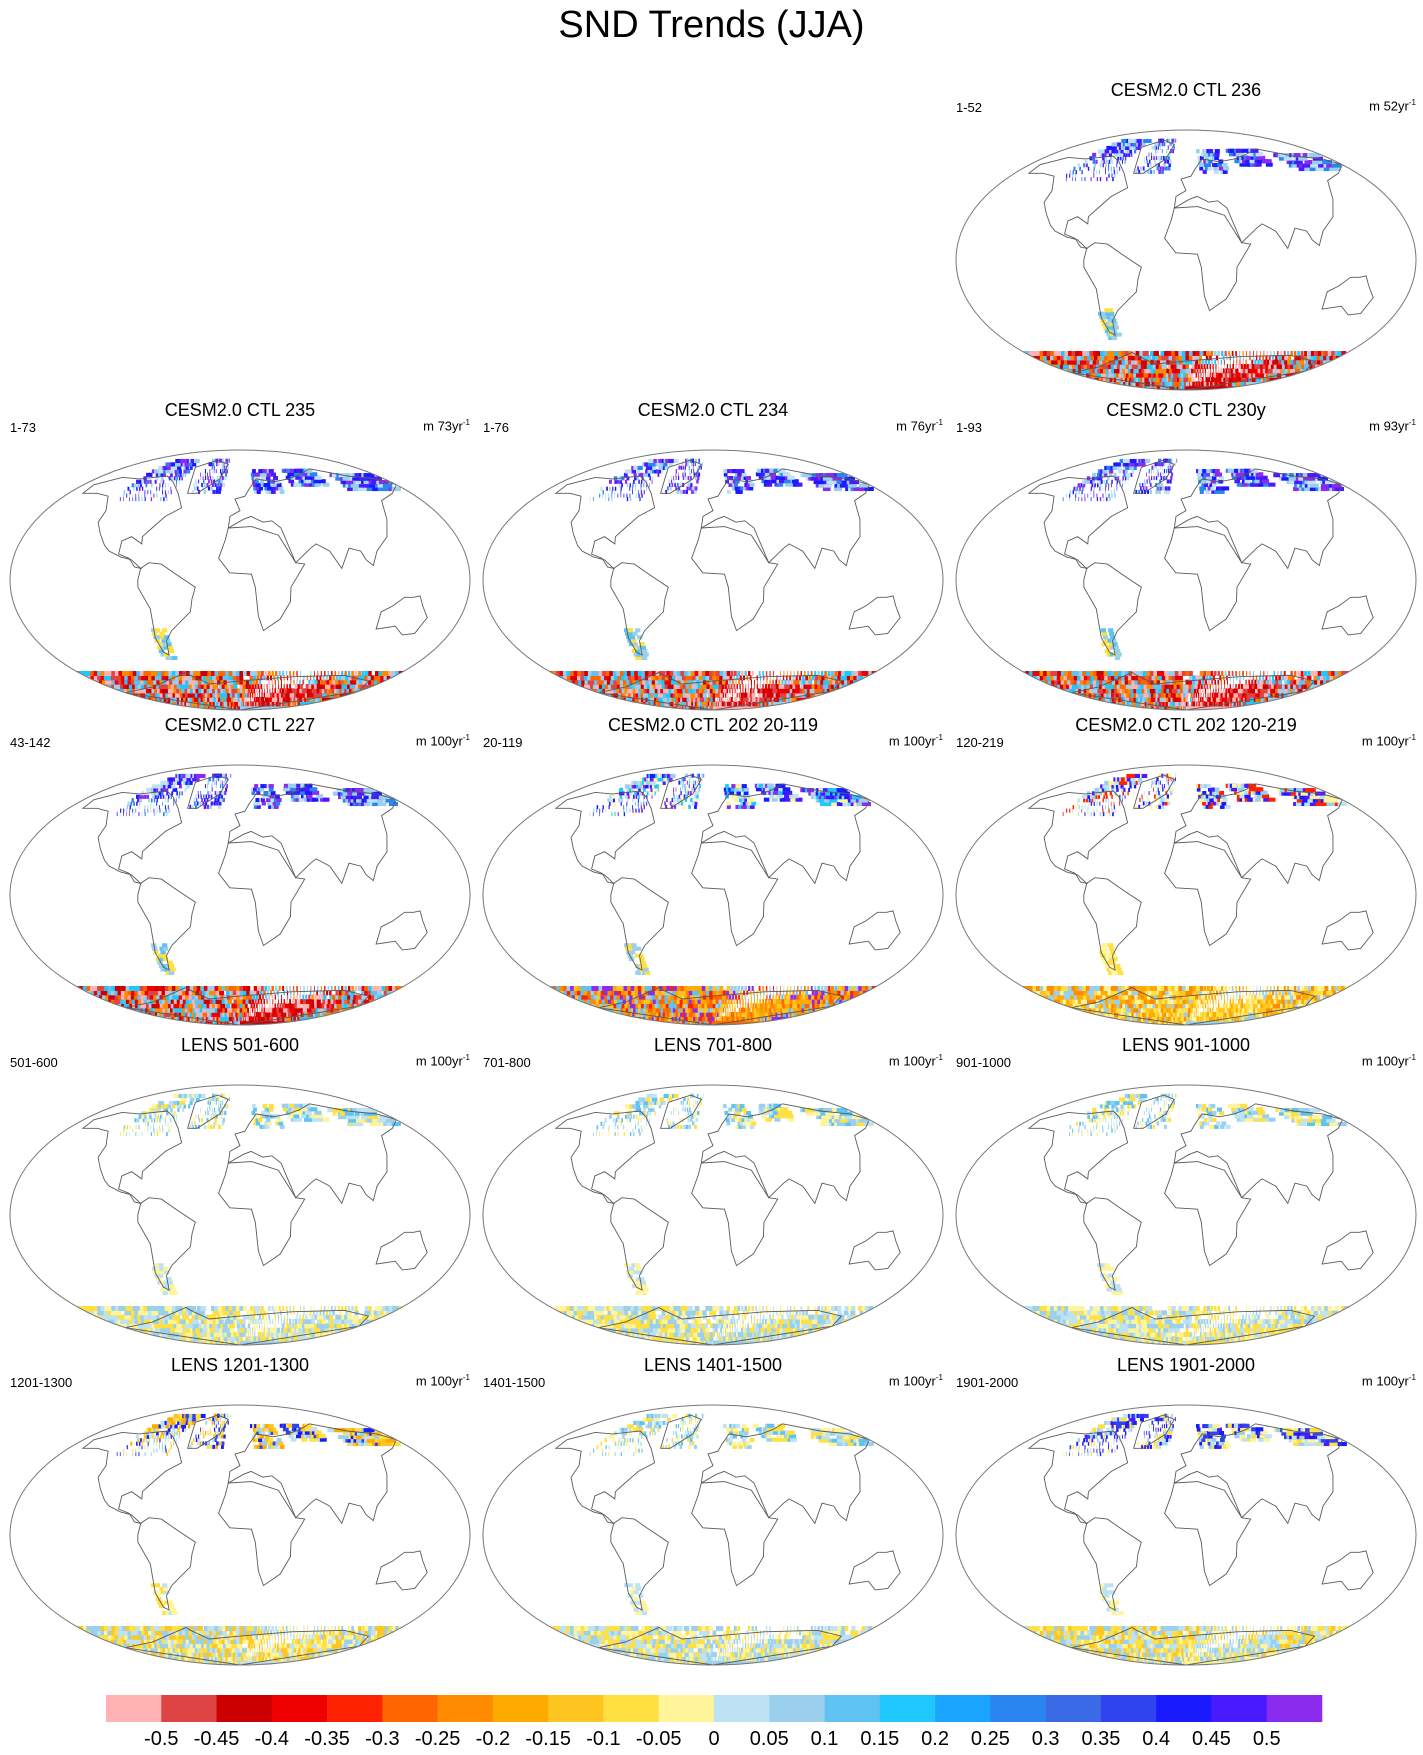  I want to click on map-panel: LENS 1901-2000 1901-2000 m 100yr-1, so click(1185, 1514).